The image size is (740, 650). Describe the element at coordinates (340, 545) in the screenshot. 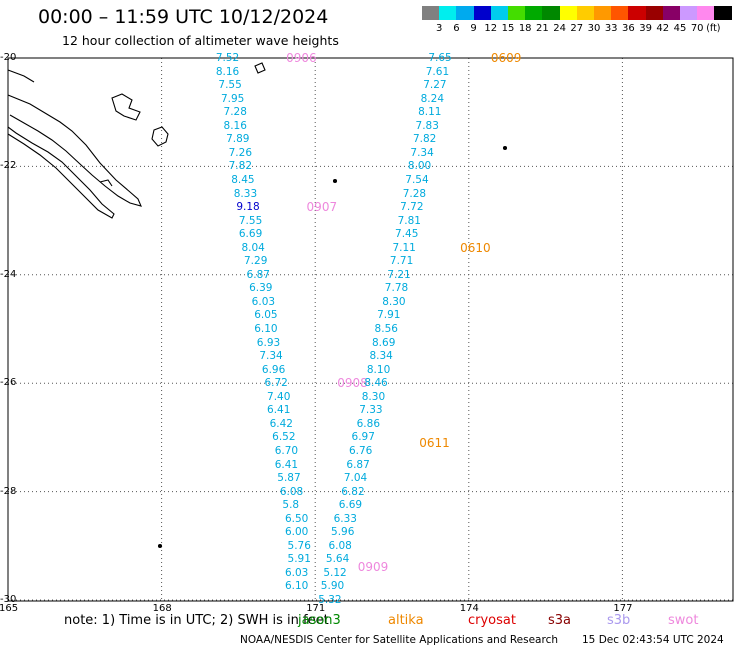

I see `wave-height-value: 6.08` at that location.